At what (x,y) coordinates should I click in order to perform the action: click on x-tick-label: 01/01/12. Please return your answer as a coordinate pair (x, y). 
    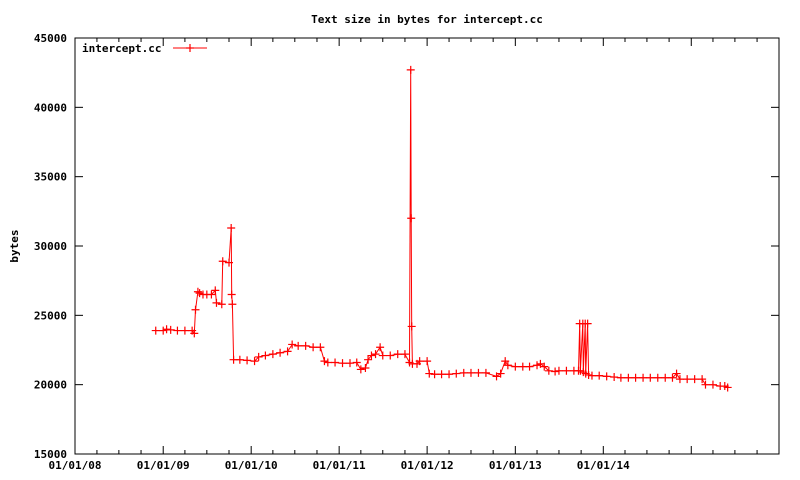
    Looking at the image, I should click on (427, 465).